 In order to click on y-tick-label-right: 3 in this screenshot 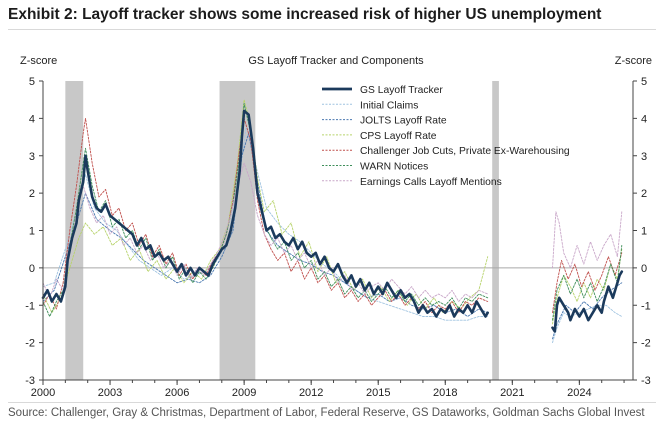, I will do `click(644, 157)`.